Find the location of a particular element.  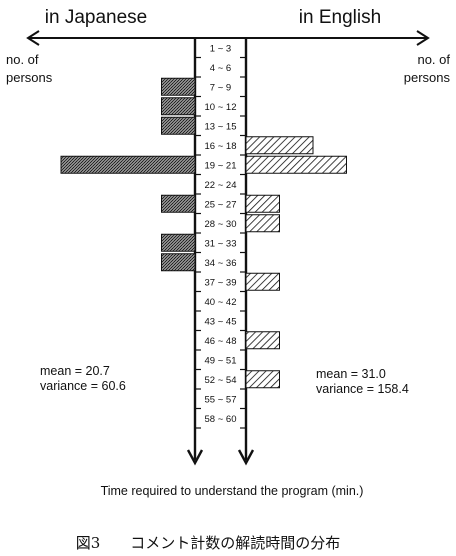

category-label: 19 ~ 21 is located at coordinates (221, 165).